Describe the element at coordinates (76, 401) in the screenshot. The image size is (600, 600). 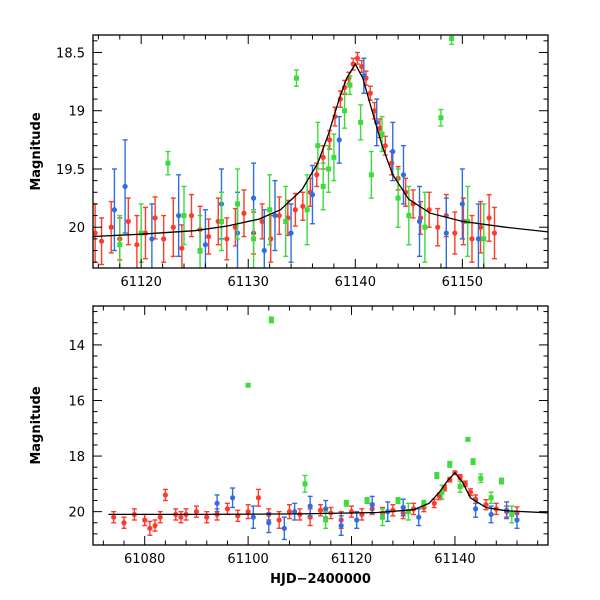
I see `y-tick-label: 16` at that location.